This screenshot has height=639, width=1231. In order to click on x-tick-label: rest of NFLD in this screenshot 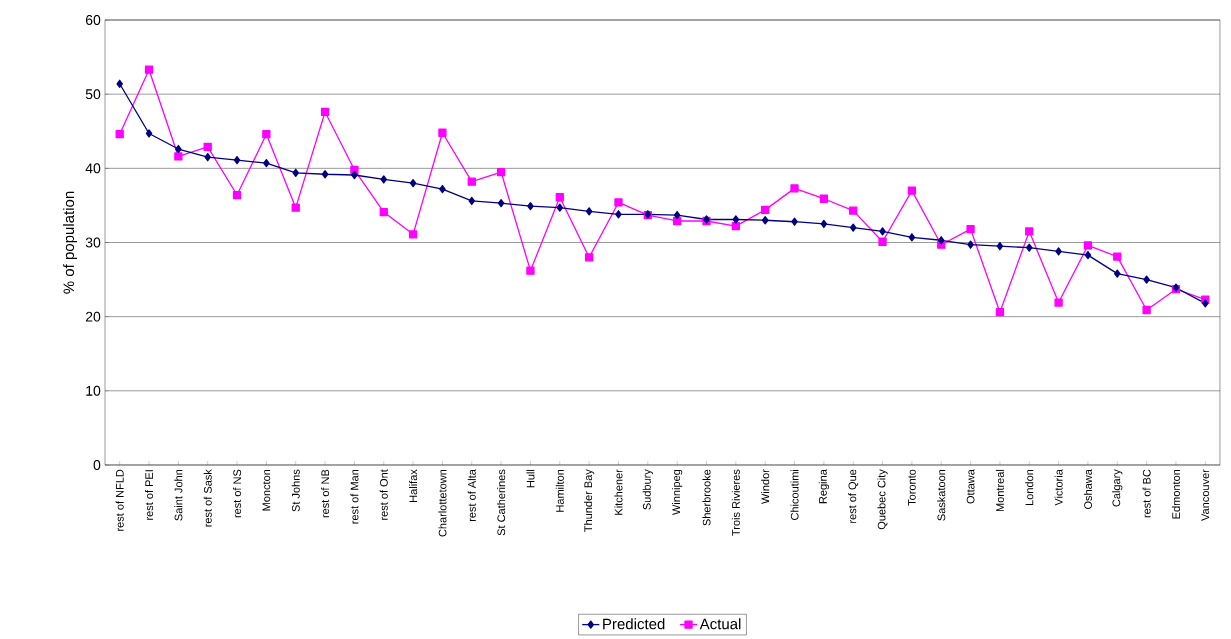, I will do `click(119, 500)`.